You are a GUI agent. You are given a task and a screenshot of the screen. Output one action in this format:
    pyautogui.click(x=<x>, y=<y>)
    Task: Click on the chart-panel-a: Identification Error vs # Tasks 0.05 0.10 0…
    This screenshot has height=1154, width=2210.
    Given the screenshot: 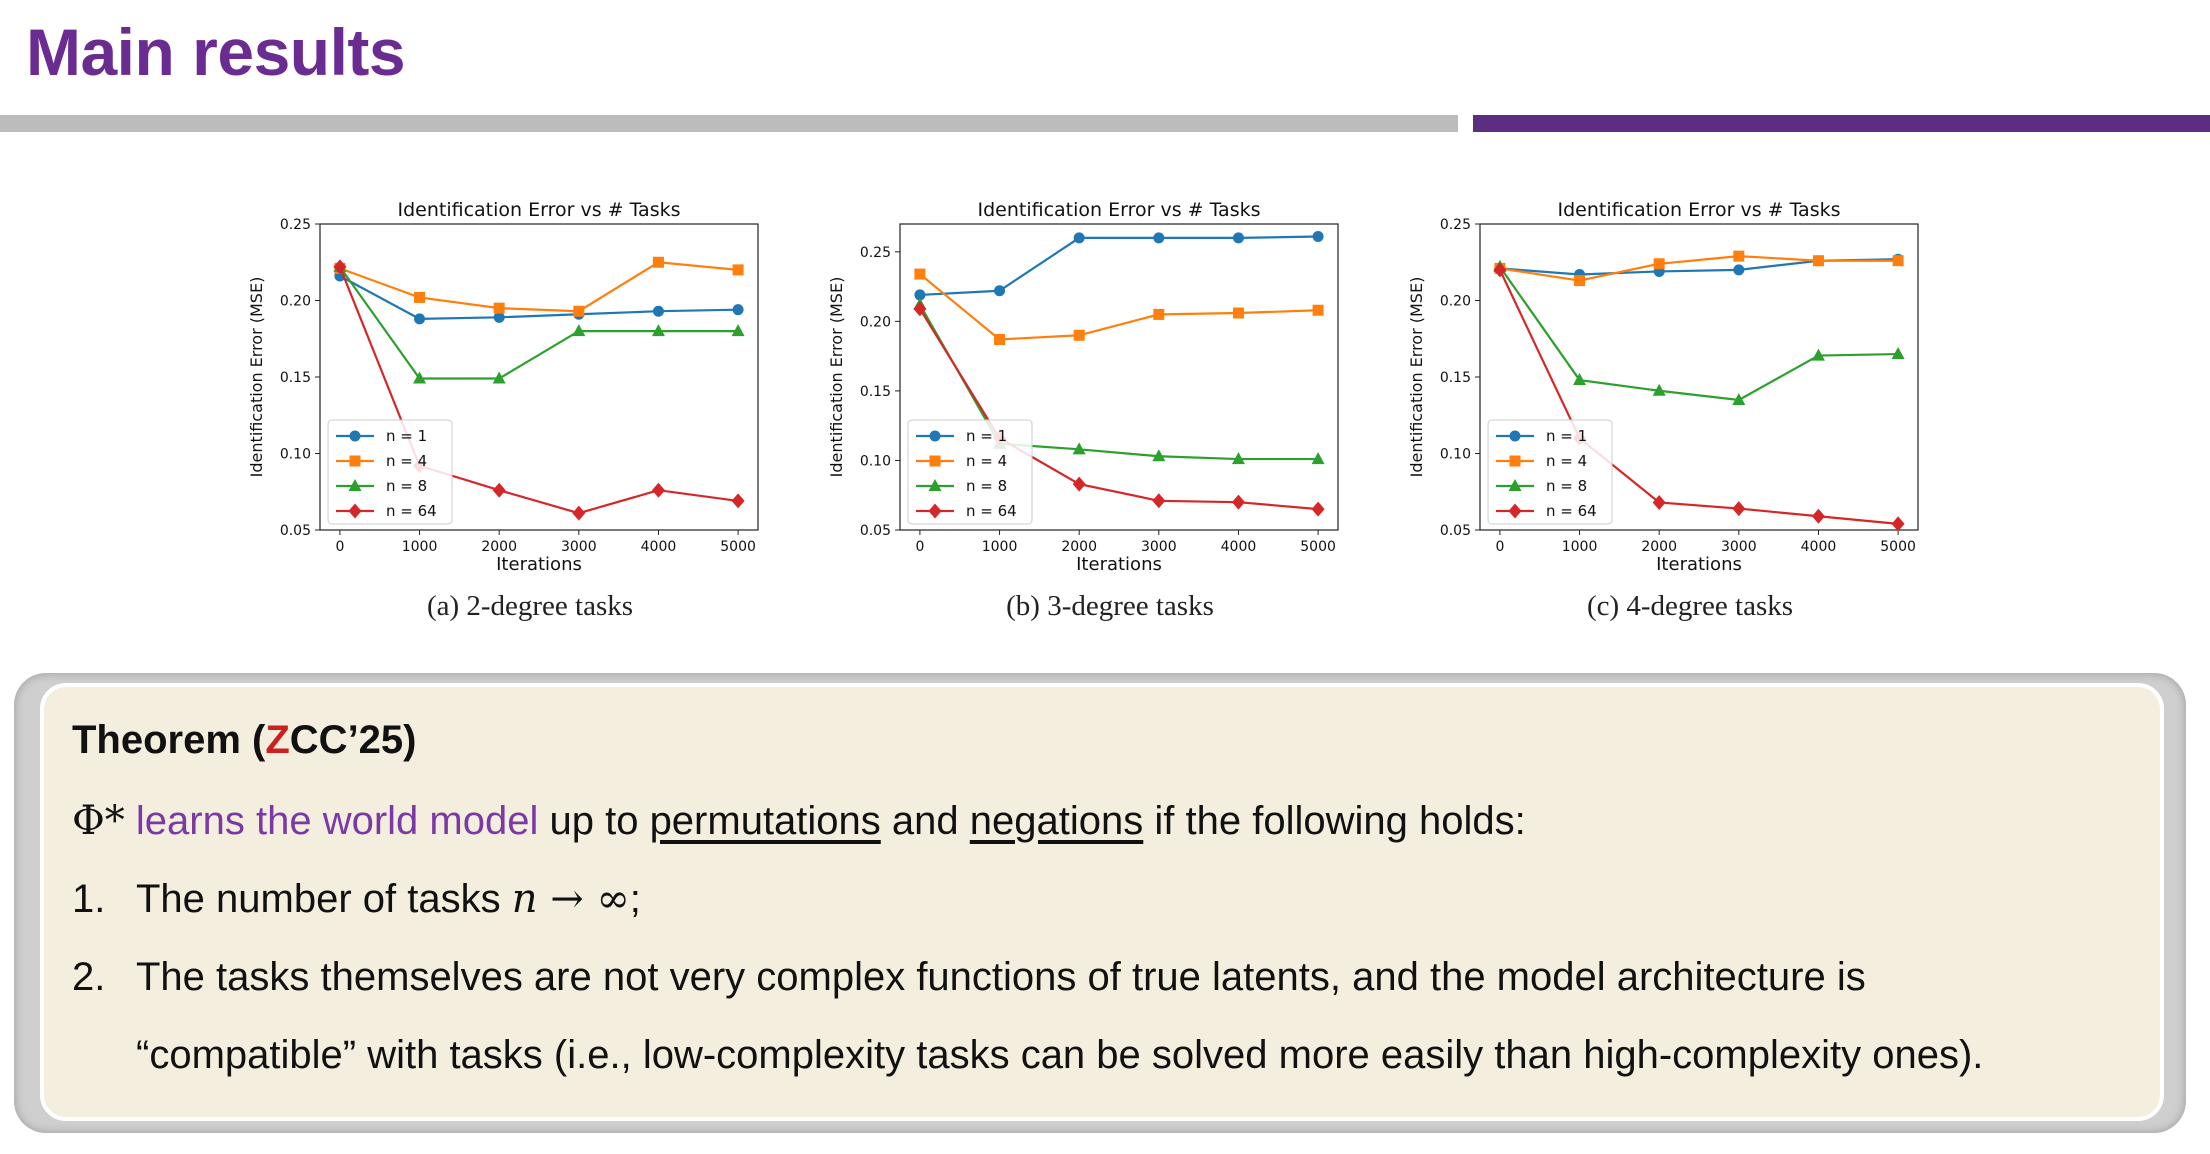 What is the action you would take?
    pyautogui.click(x=530, y=410)
    